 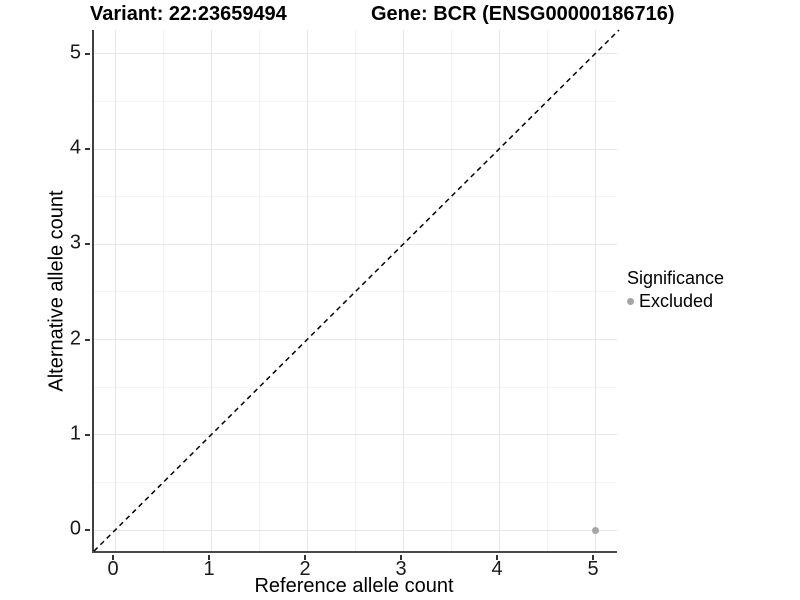 What do you see at coordinates (354, 586) in the screenshot?
I see `x-axis-title: Reference allele count` at bounding box center [354, 586].